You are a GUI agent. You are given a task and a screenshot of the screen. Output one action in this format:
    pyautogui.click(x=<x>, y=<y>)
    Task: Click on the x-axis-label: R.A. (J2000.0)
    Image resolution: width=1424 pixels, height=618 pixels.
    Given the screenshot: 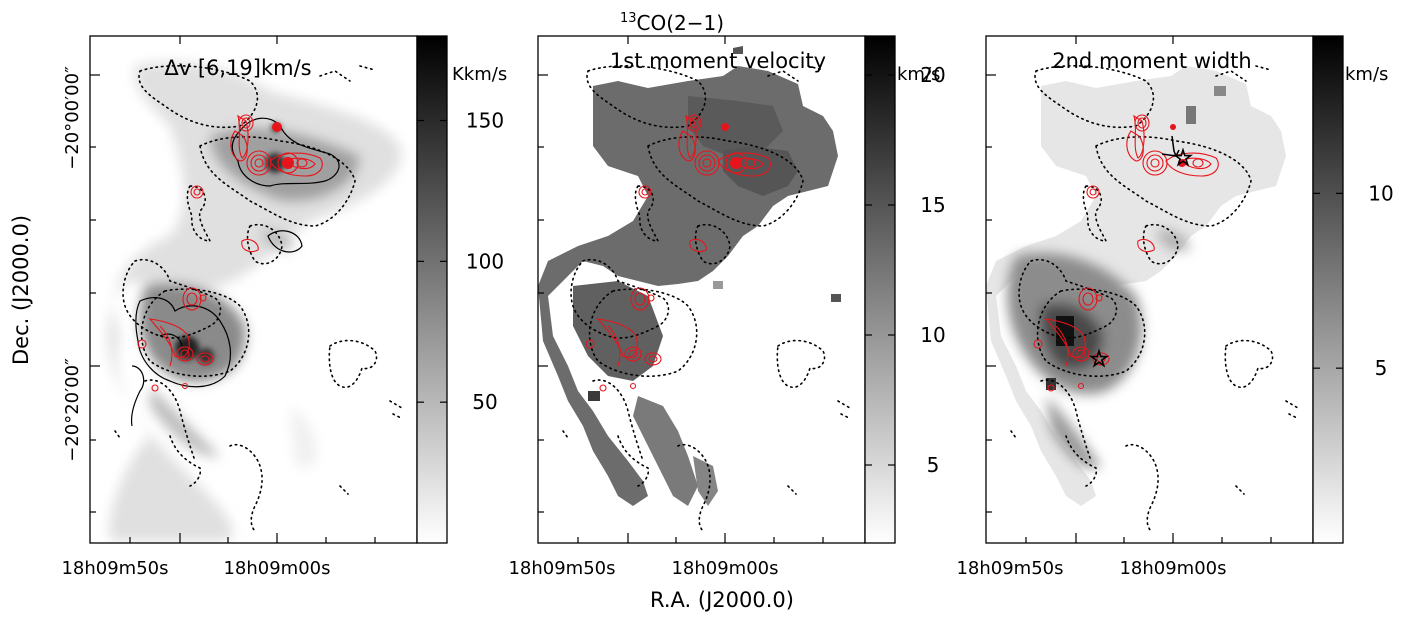 What is the action you would take?
    pyautogui.click(x=722, y=600)
    